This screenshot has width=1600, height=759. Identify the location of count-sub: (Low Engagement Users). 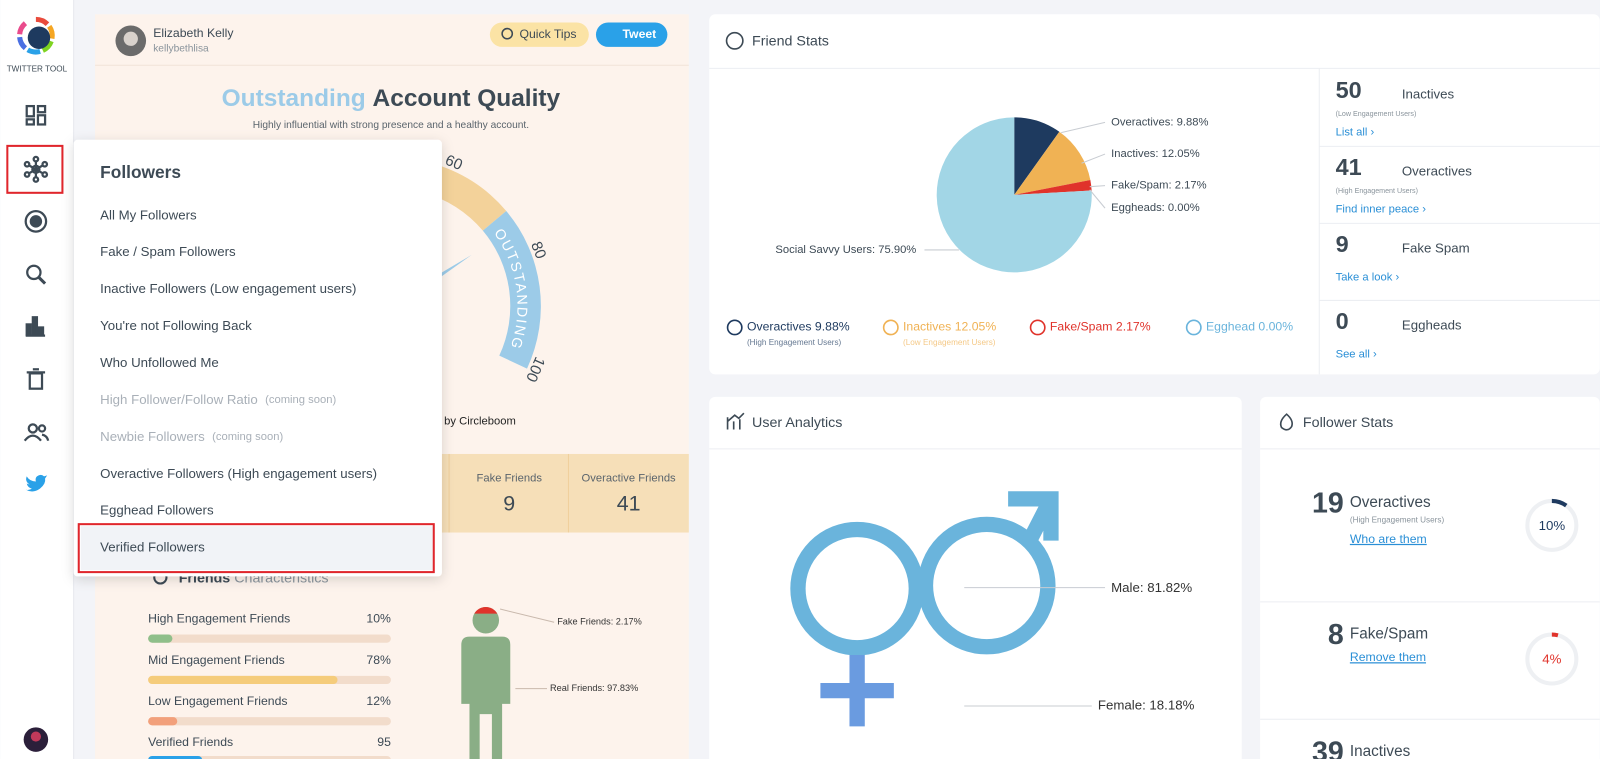
(1376, 114).